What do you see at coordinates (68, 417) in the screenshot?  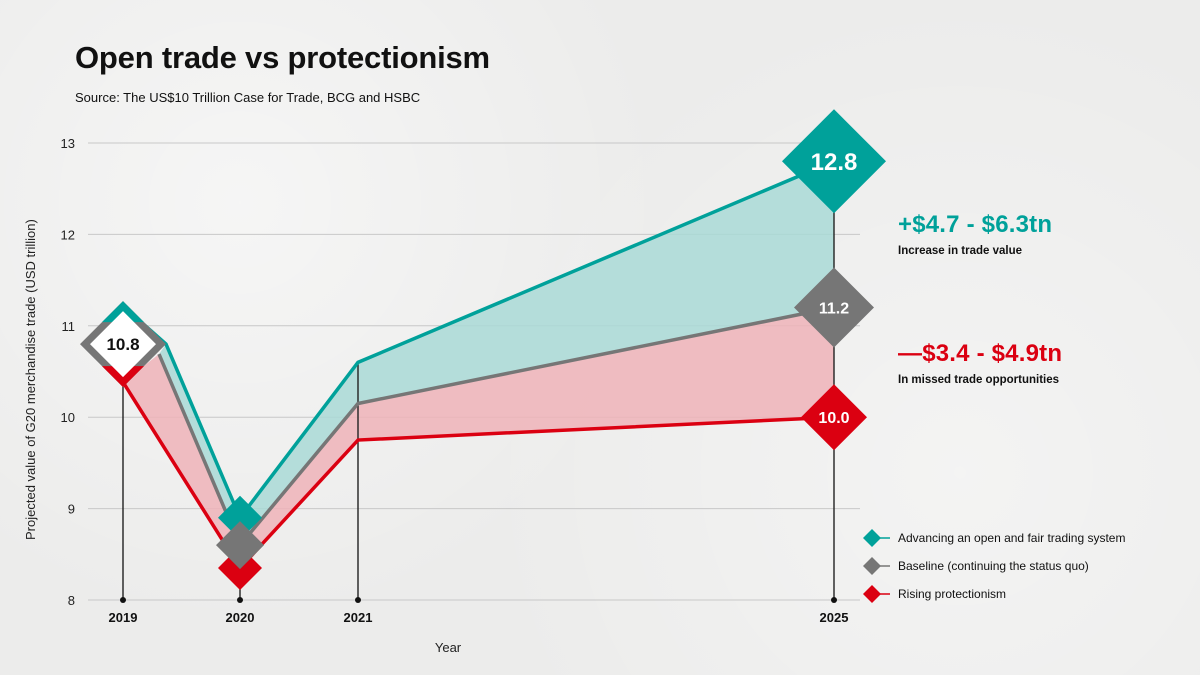 I see `y-tick-label: 10` at bounding box center [68, 417].